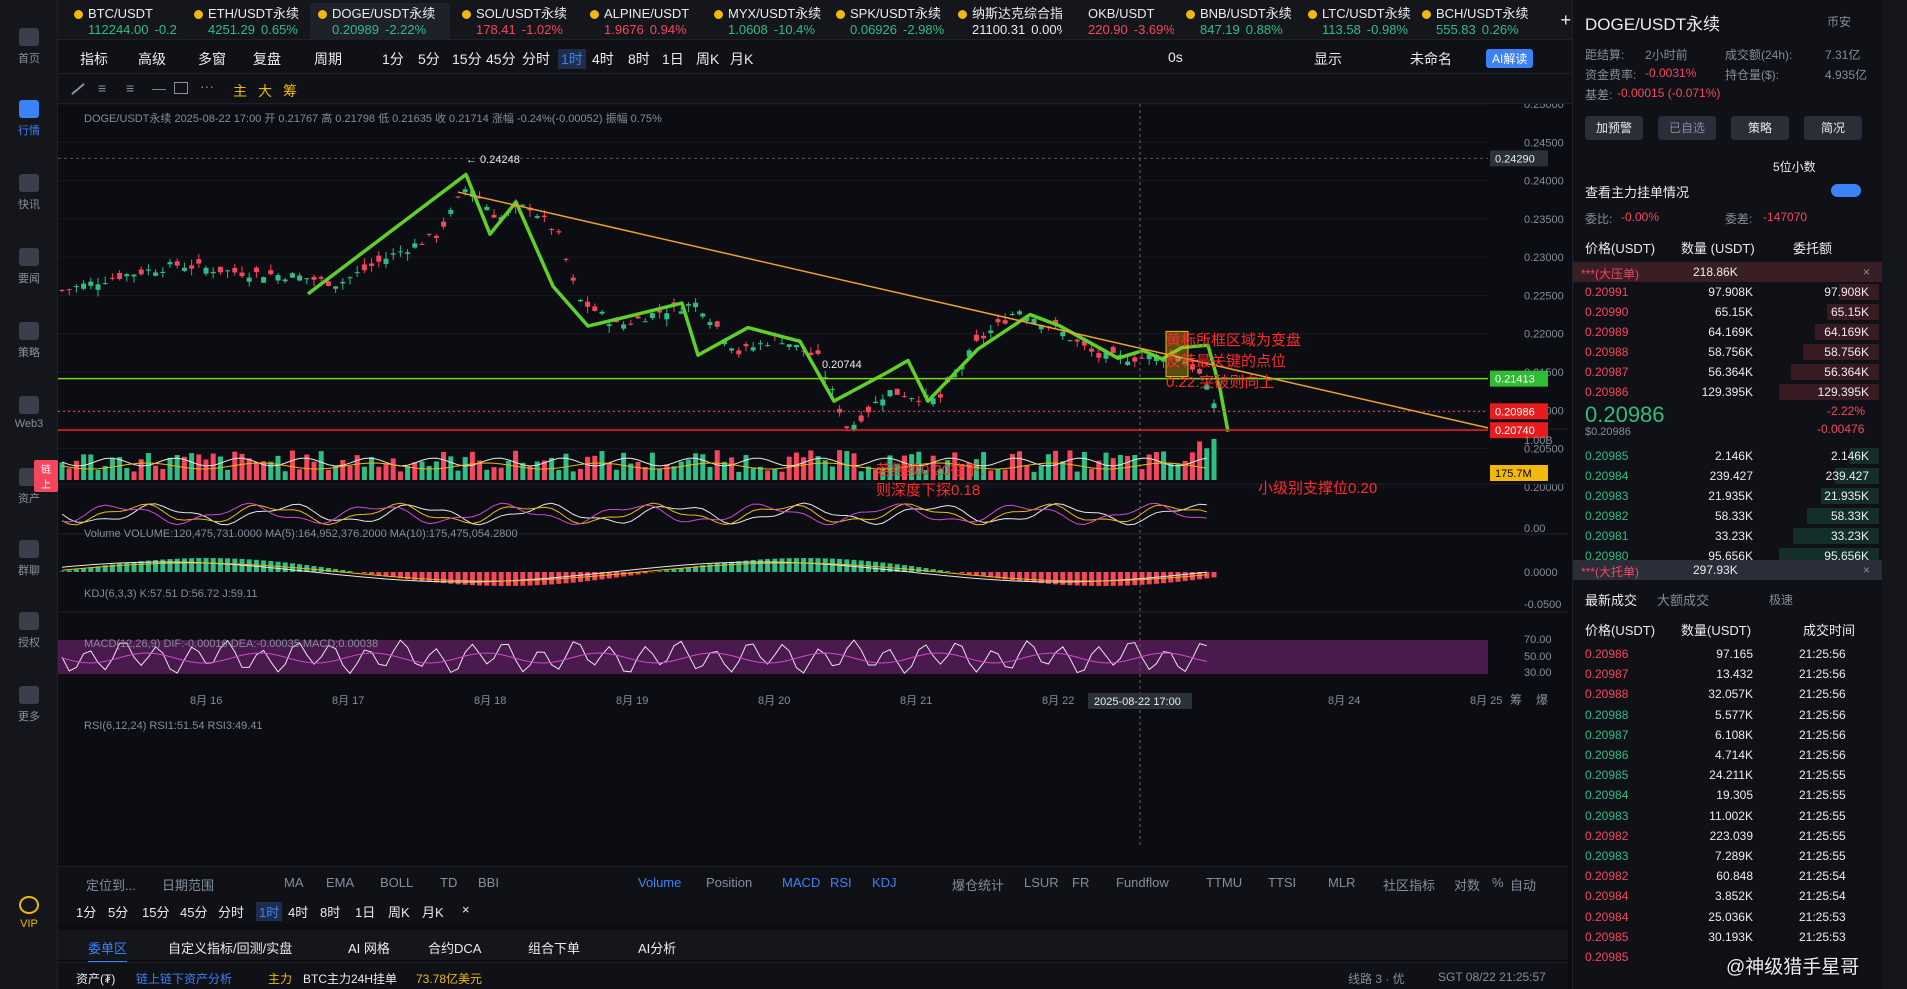 The image size is (1907, 989). I want to click on symbol-tab: SOL/USDT永续 178.41 -1.02%, so click(516, 21).